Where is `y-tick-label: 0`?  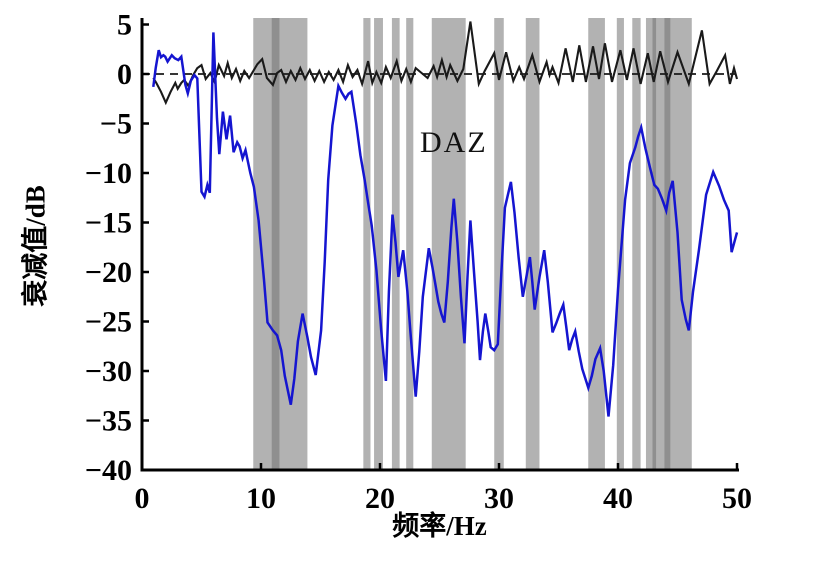 y-tick-label: 0 is located at coordinates (124, 74).